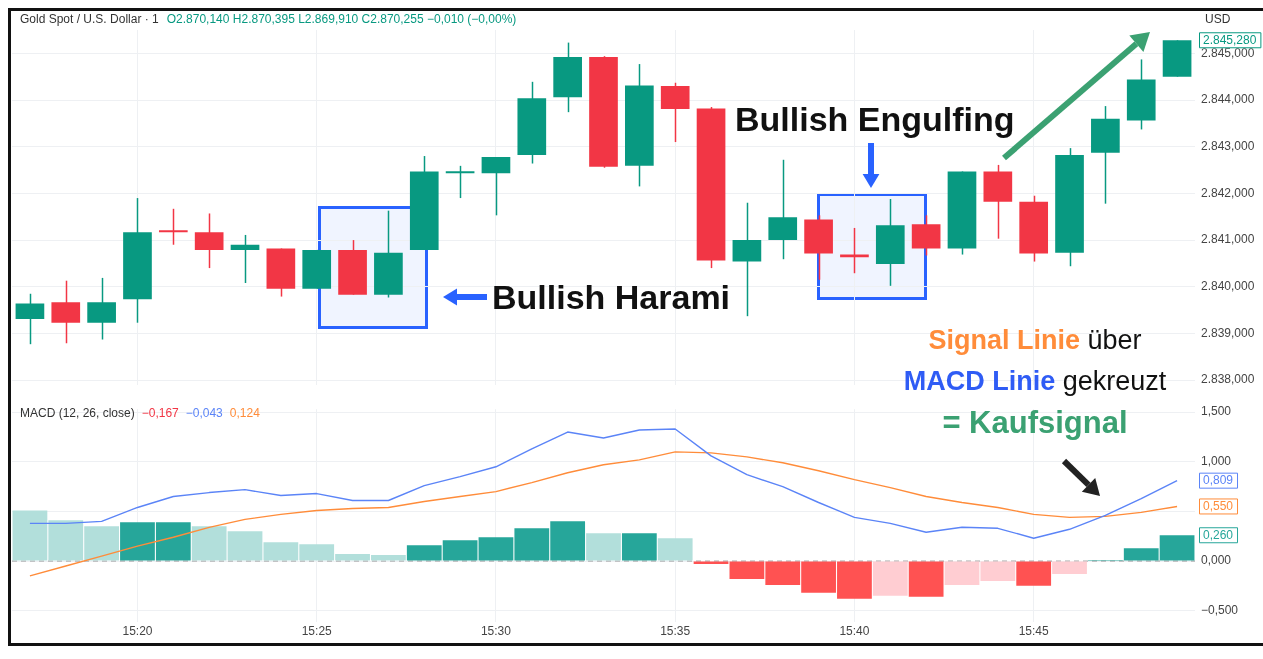  I want to click on y-tick-label: 2.839,000, so click(1228, 332).